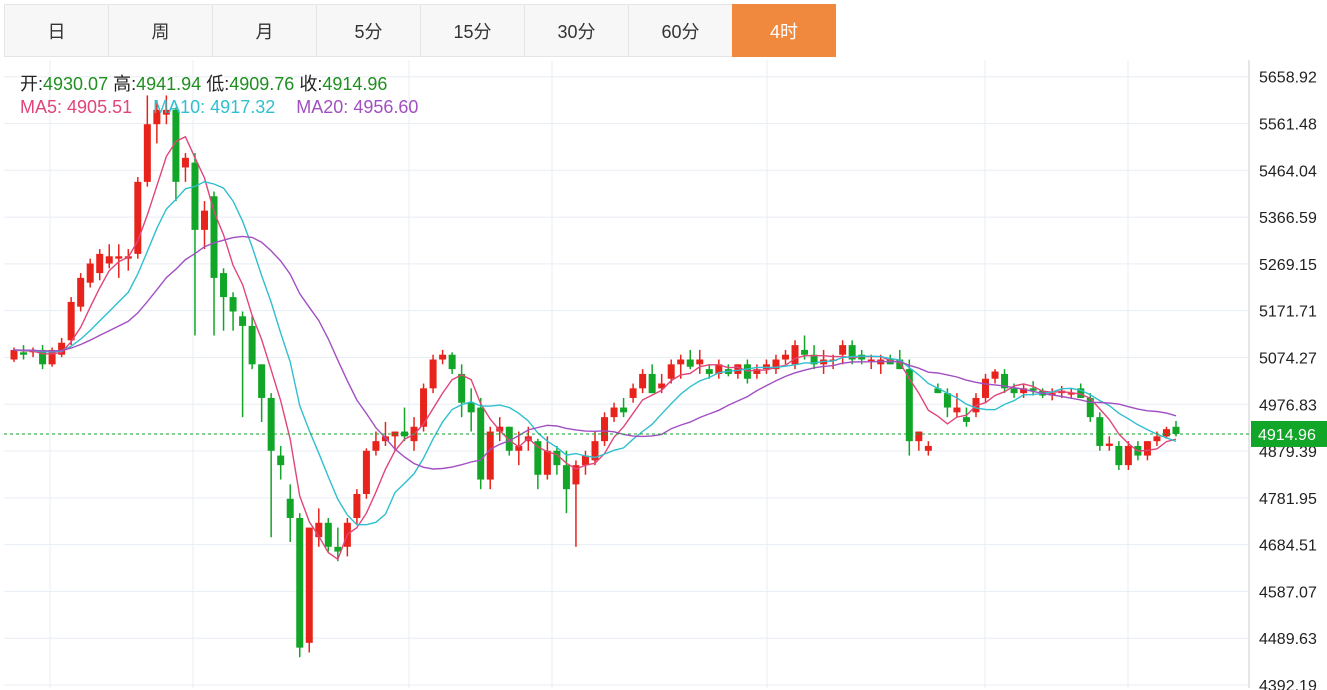  I want to click on ma20-label: MA20:, so click(322, 107).